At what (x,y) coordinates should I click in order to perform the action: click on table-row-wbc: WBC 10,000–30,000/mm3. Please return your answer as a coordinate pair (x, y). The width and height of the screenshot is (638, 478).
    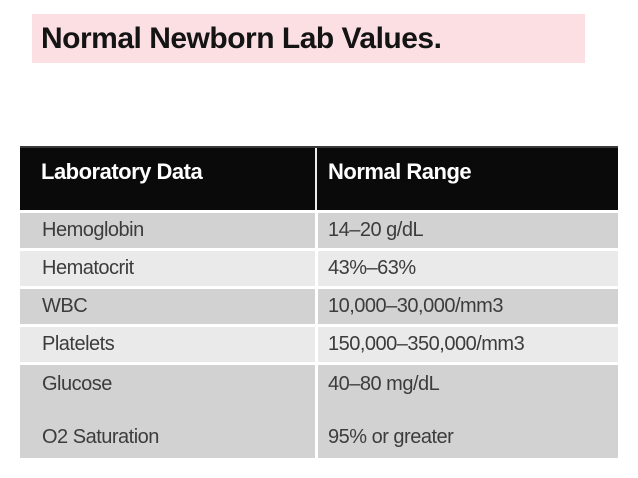
    Looking at the image, I should click on (319, 306).